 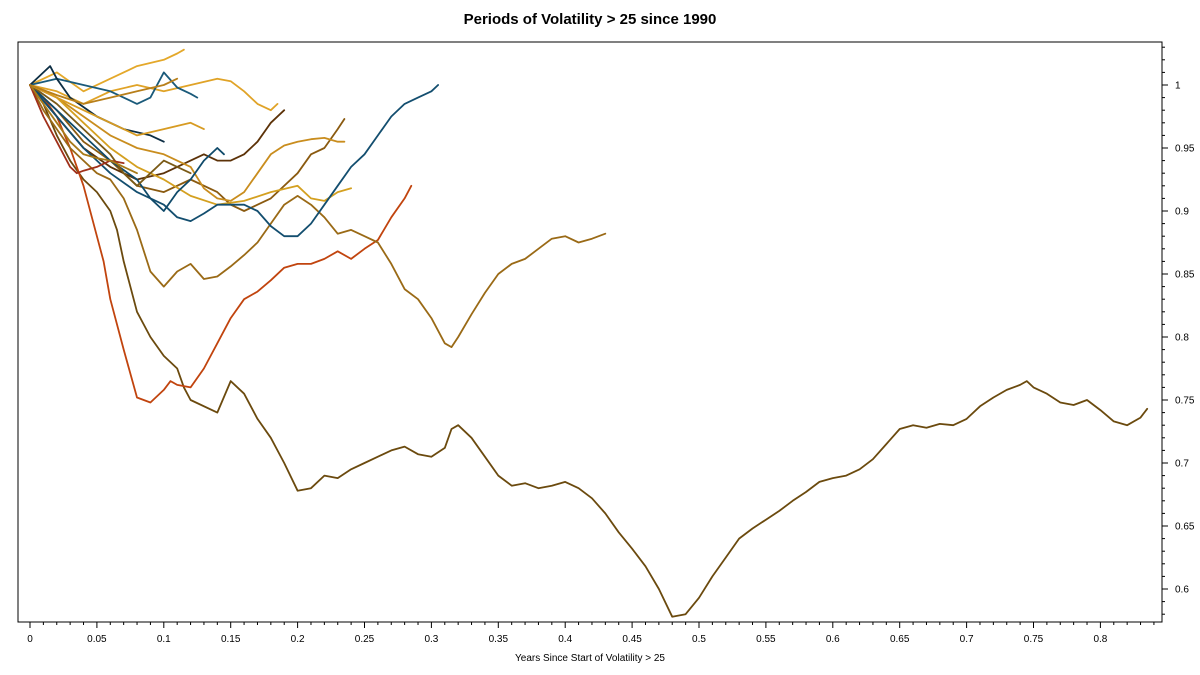 What do you see at coordinates (699, 639) in the screenshot?
I see `x-tick-label: 0.5` at bounding box center [699, 639].